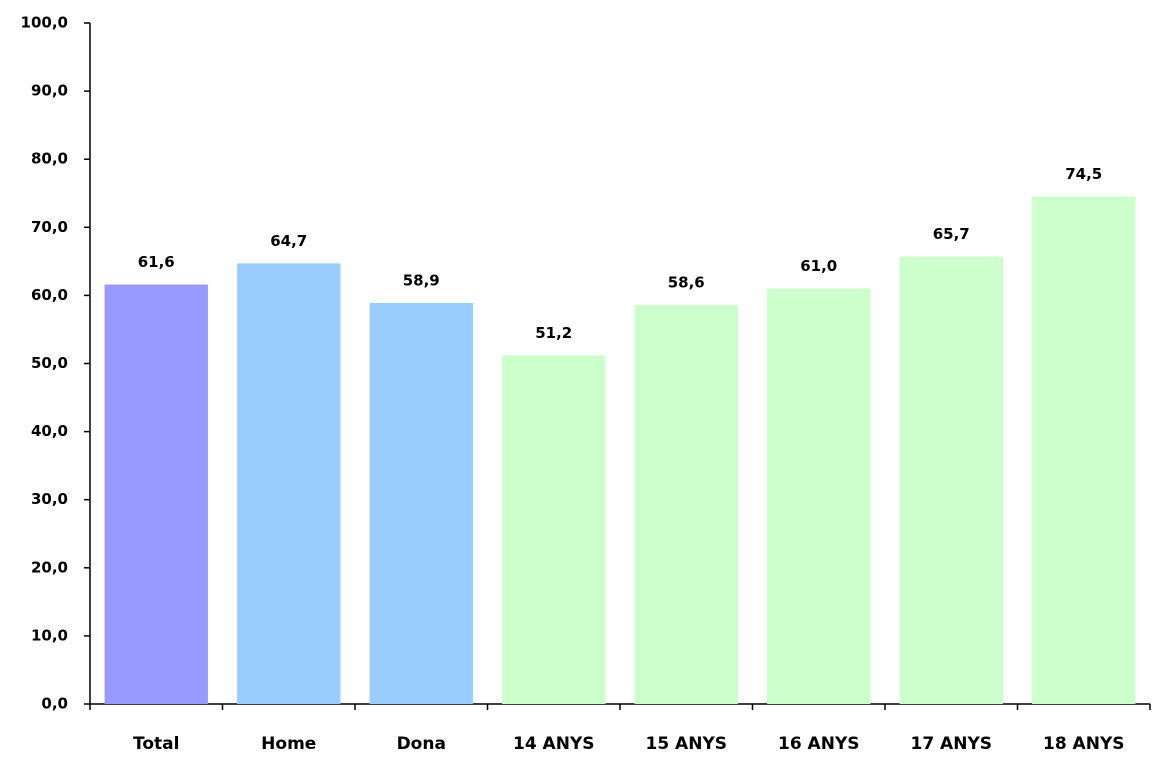  What do you see at coordinates (951, 744) in the screenshot?
I see `x-tick-label: 17 ANYS` at bounding box center [951, 744].